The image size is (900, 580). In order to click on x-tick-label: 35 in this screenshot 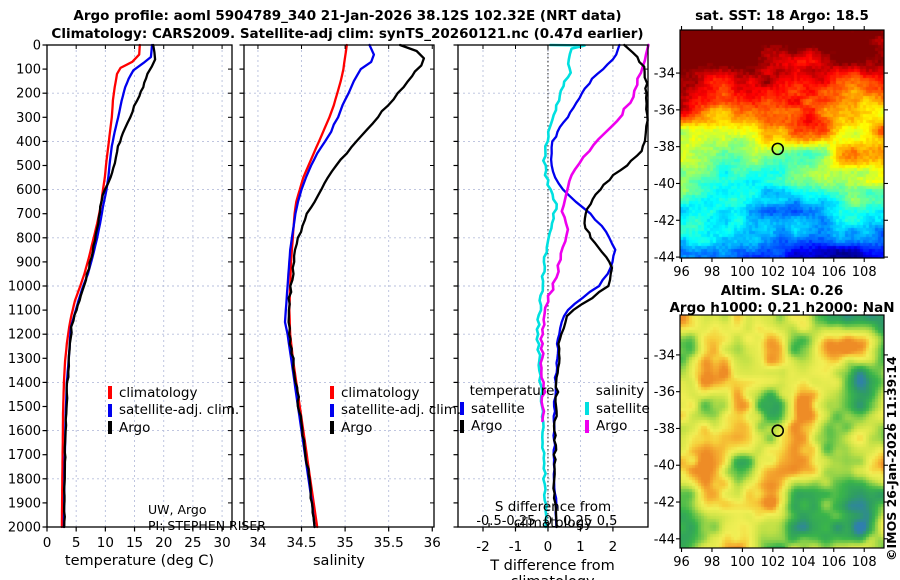, I will do `click(345, 543)`.